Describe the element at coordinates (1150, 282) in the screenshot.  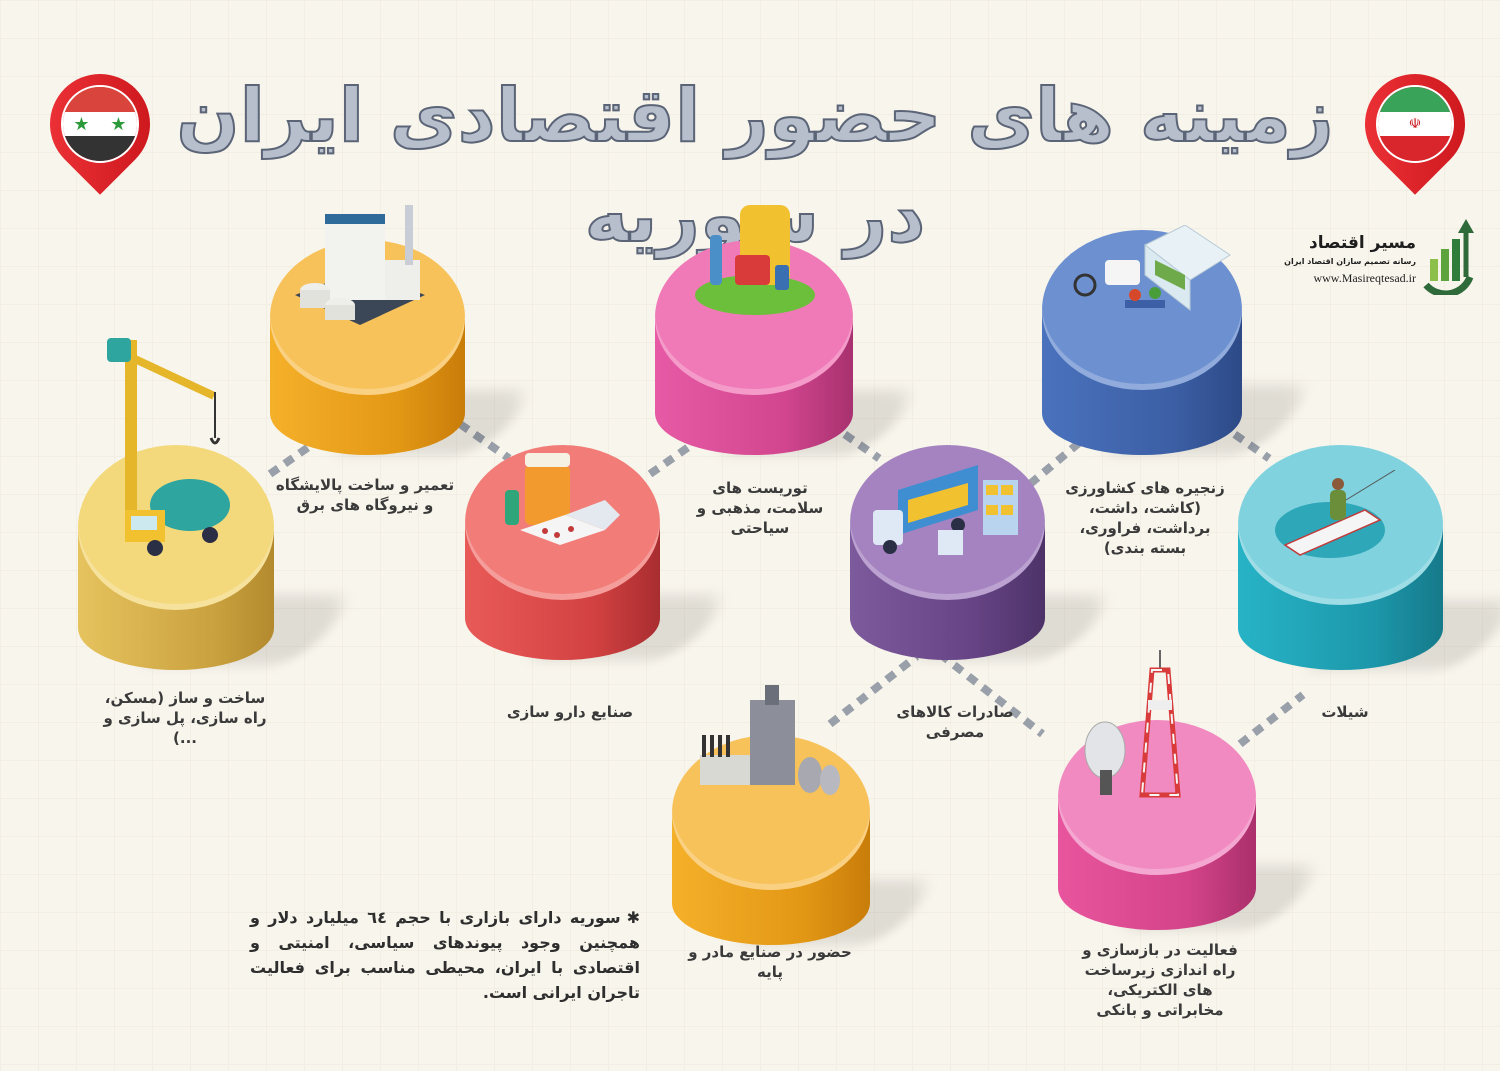
I see `greenhouse-icon` at that location.